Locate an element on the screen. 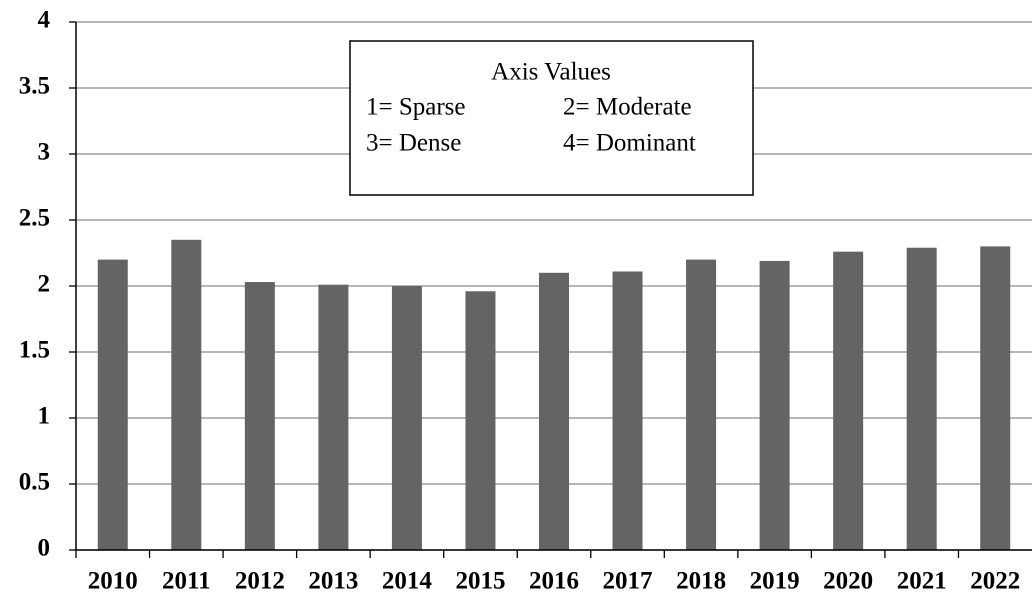  x-tick-label: 2011 is located at coordinates (186, 581).